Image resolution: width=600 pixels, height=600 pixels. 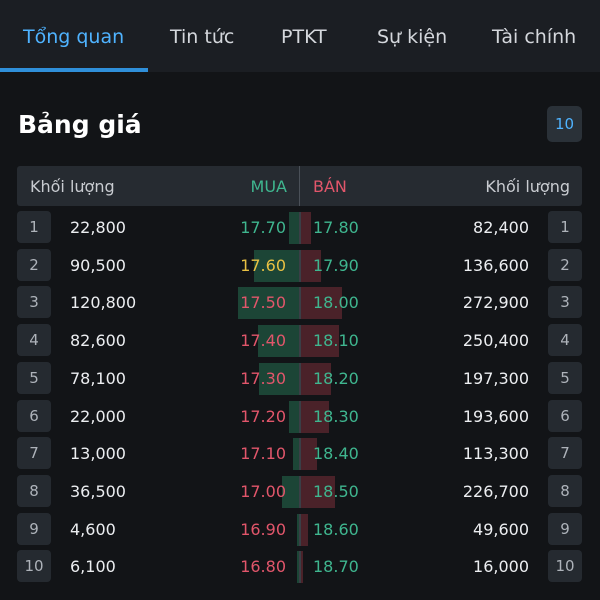 What do you see at coordinates (268, 186) in the screenshot?
I see `buy-header: MUA` at bounding box center [268, 186].